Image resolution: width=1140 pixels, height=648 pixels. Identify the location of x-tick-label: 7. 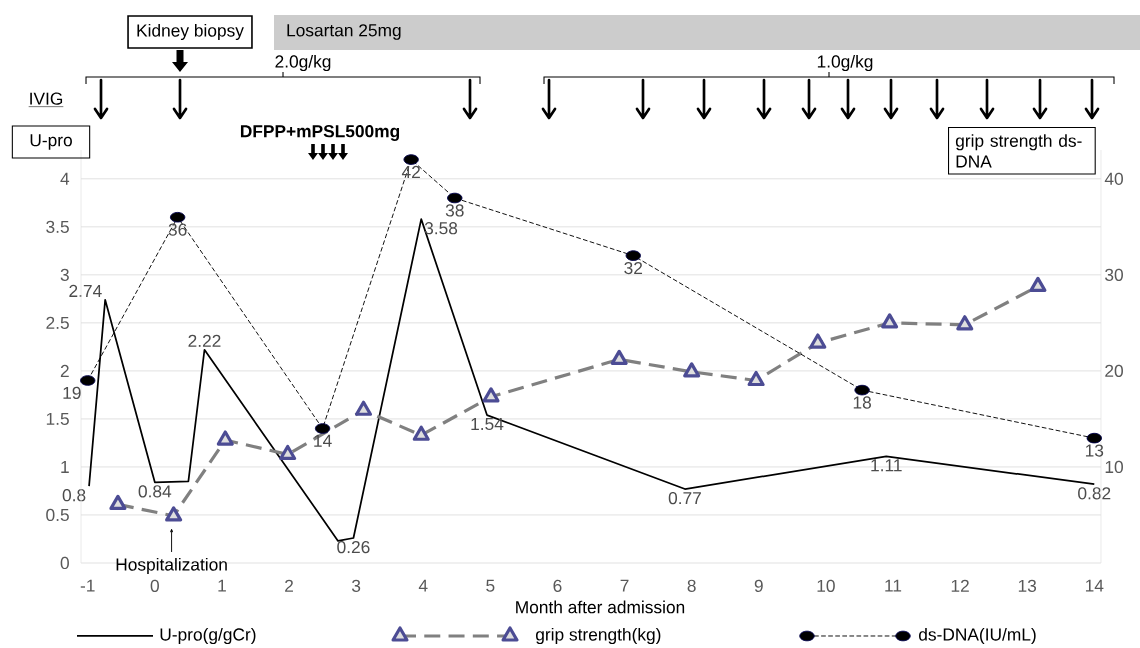
(624, 585).